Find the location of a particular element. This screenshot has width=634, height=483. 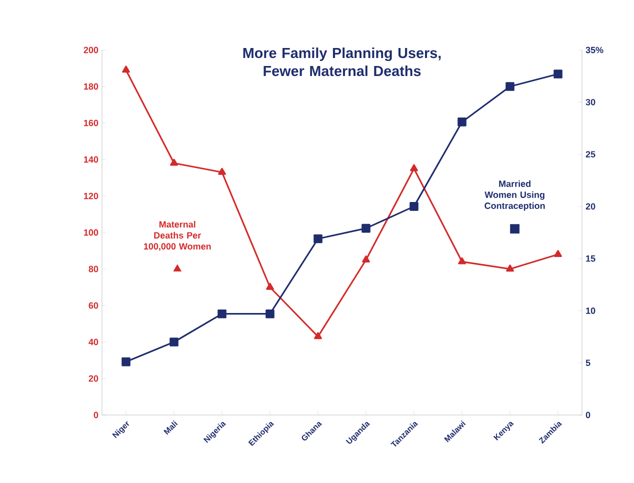

y-tick-label: 200 is located at coordinates (91, 50).